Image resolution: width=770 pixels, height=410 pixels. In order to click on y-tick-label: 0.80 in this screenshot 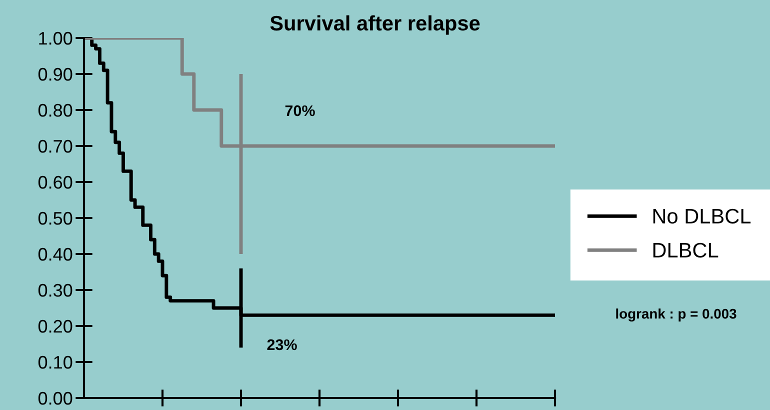, I will do `click(55, 110)`.